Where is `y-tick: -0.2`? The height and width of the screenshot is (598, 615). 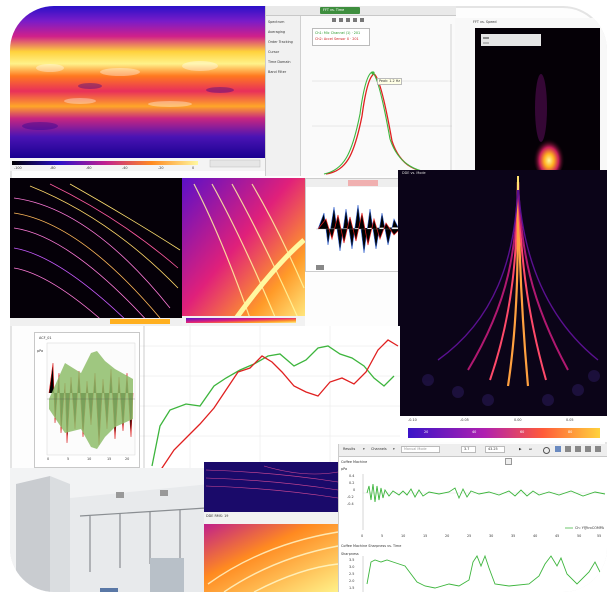
y-tick: -0.2 is located at coordinates (350, 497).